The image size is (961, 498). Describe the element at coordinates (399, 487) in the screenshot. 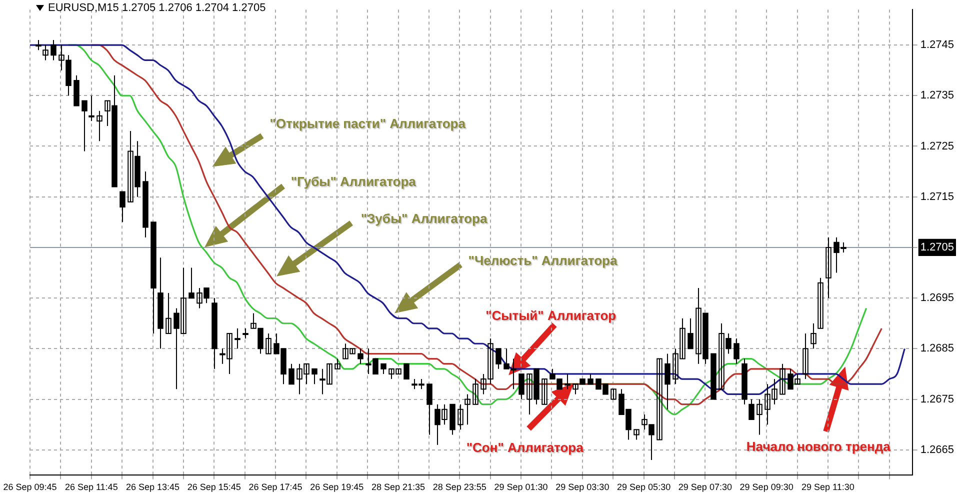

I see `x-tick-label: 28 Sep 21:35` at that location.